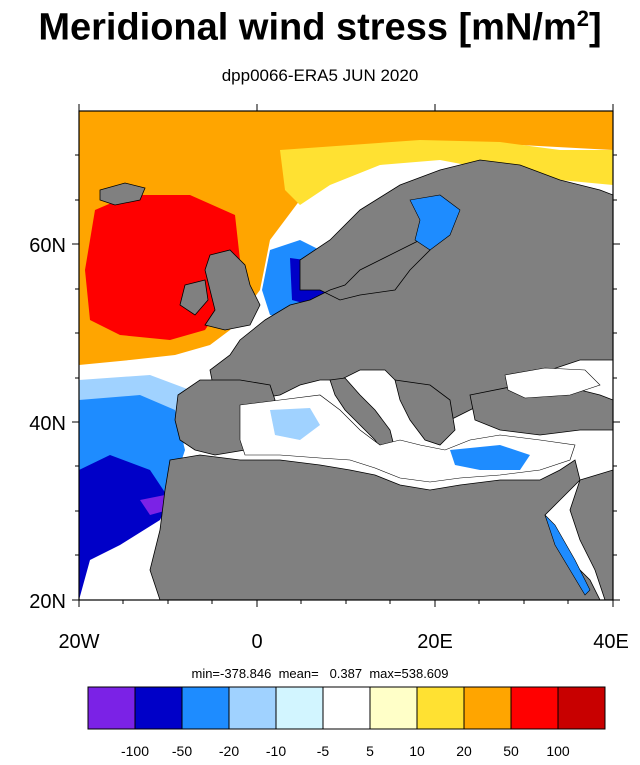 This screenshot has width=640, height=765. What do you see at coordinates (583, 18) in the screenshot?
I see `title-superscript: 2` at bounding box center [583, 18].